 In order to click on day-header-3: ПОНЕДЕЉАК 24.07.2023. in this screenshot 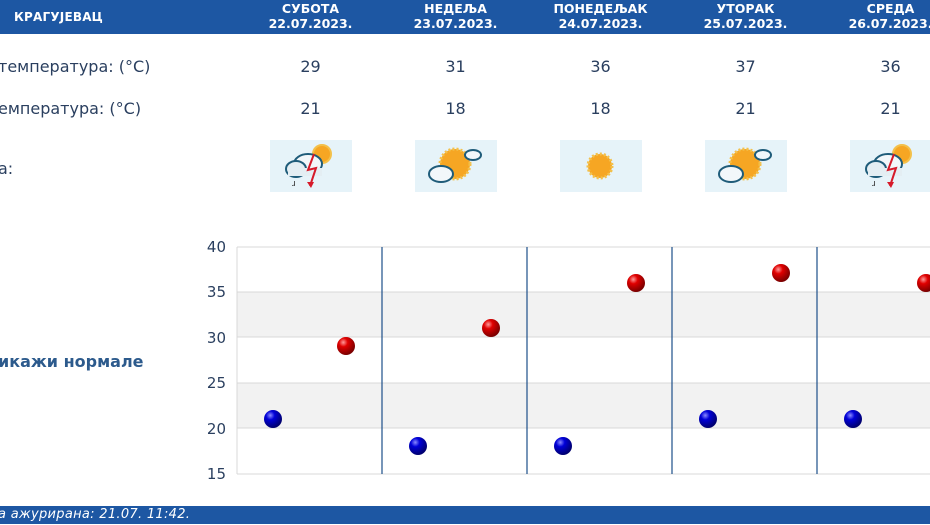, I will do `click(600, 16)`.